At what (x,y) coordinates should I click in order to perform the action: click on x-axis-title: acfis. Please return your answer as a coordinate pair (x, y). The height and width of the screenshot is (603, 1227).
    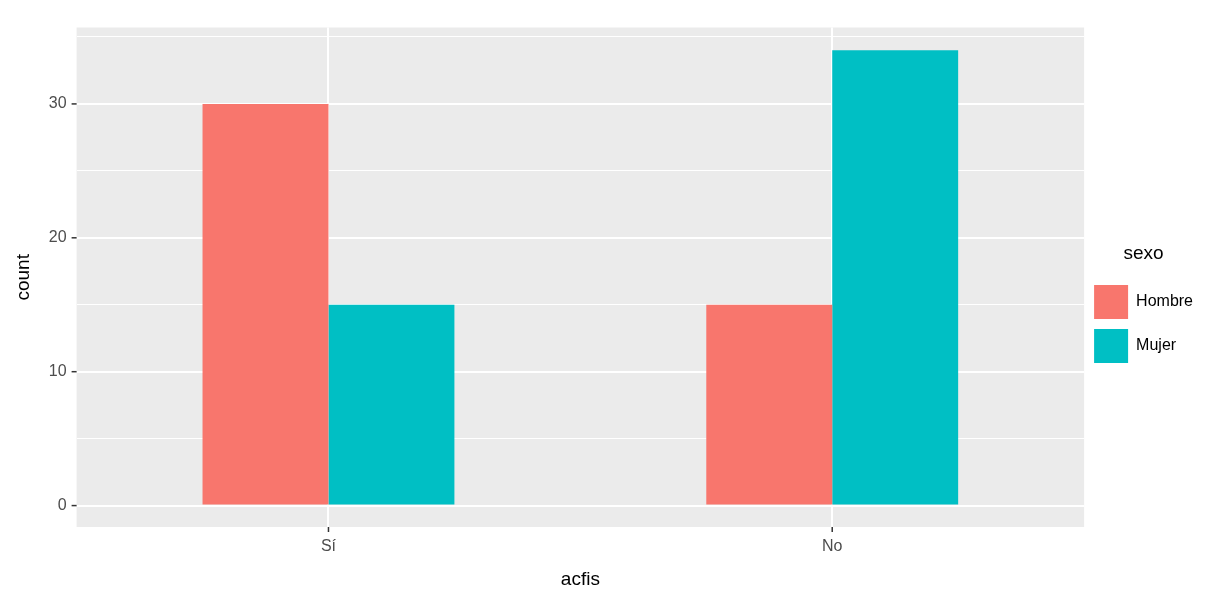
    Looking at the image, I should click on (580, 578).